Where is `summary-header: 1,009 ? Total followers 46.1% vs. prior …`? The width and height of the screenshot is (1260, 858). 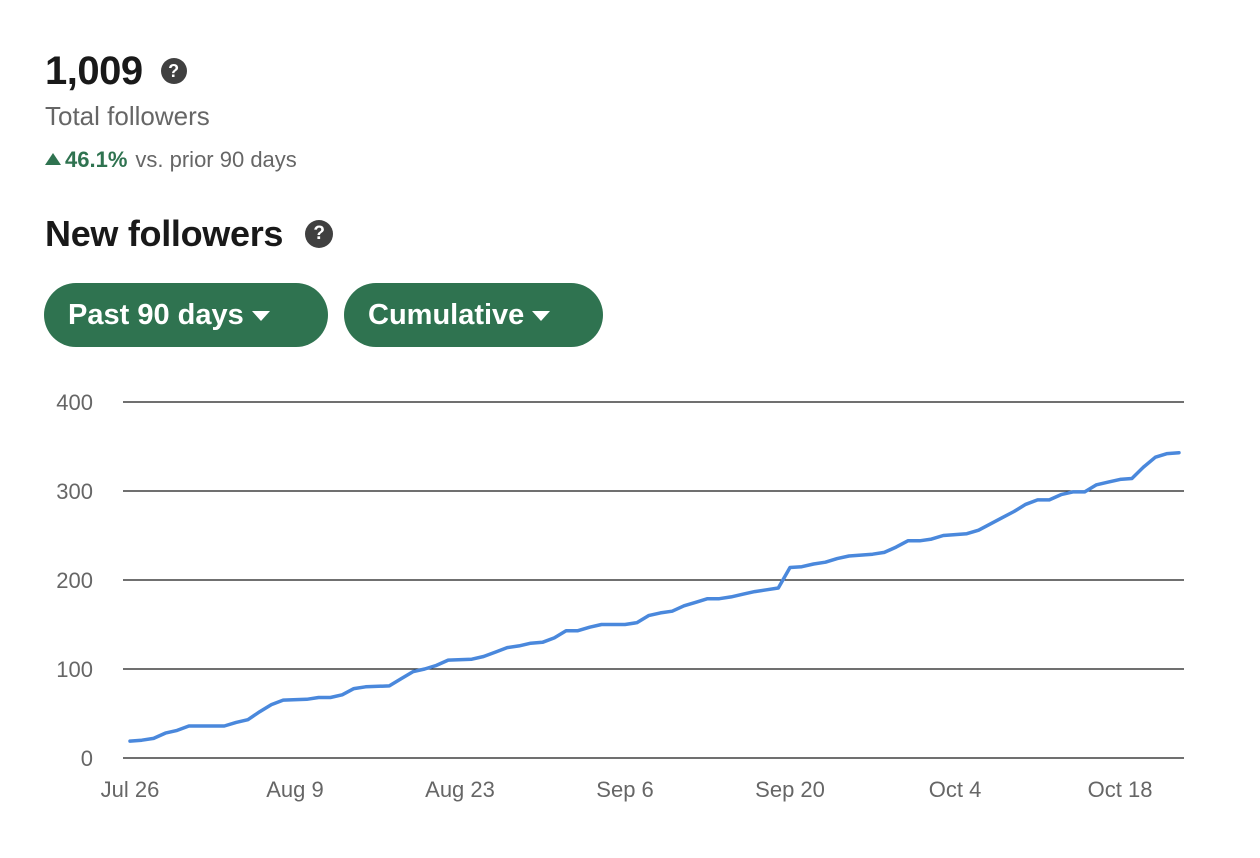
summary-header: 1,009 ? Total followers 46.1% vs. prior … is located at coordinates (171, 111).